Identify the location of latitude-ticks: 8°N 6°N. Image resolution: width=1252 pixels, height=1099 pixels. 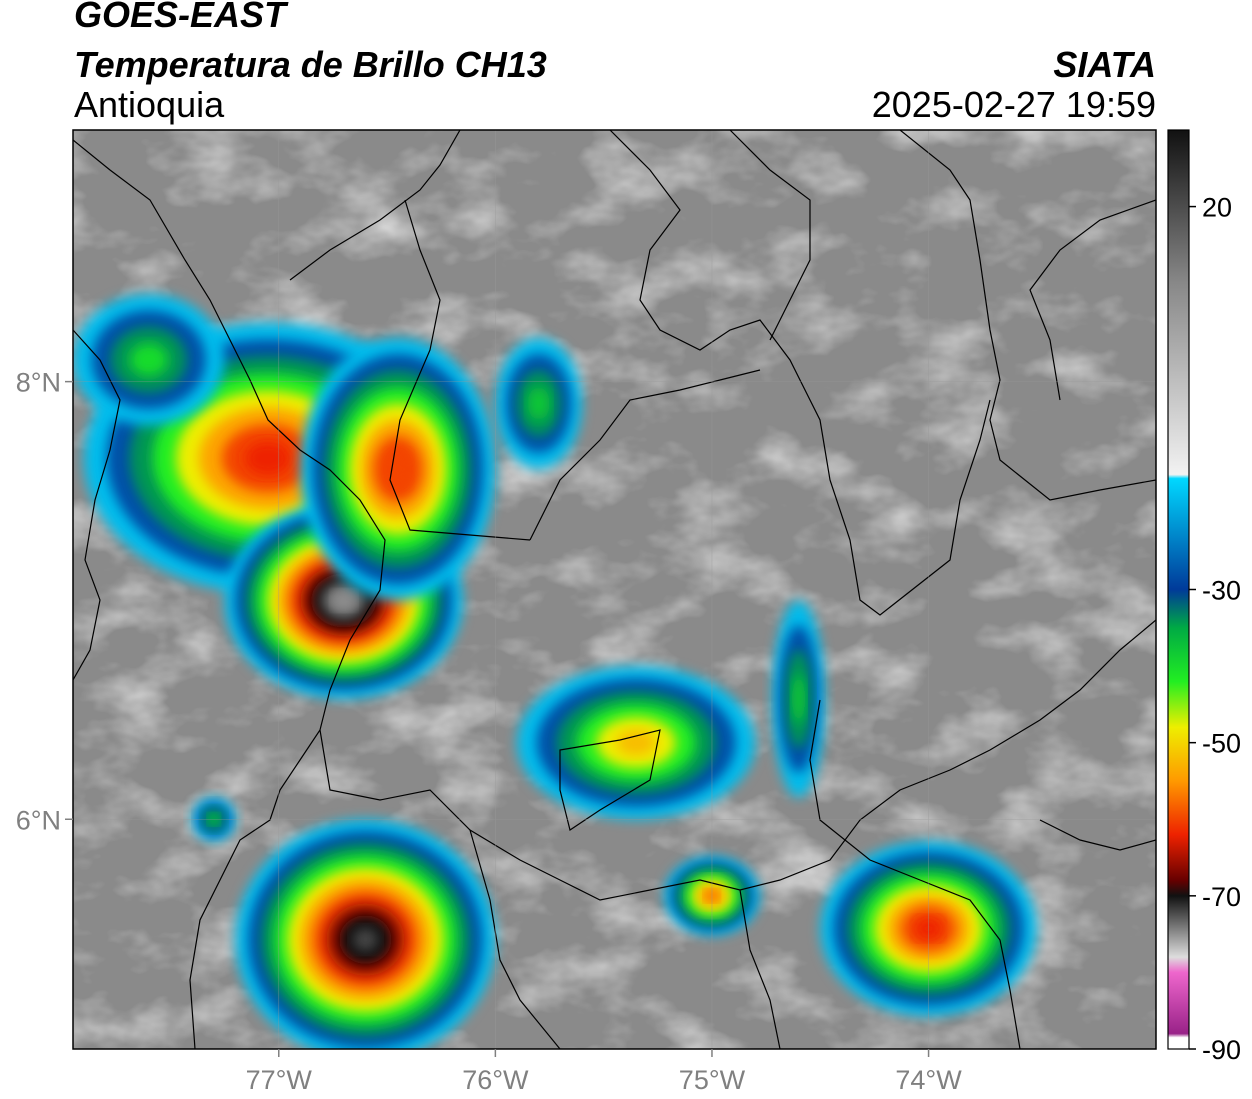
(44, 601).